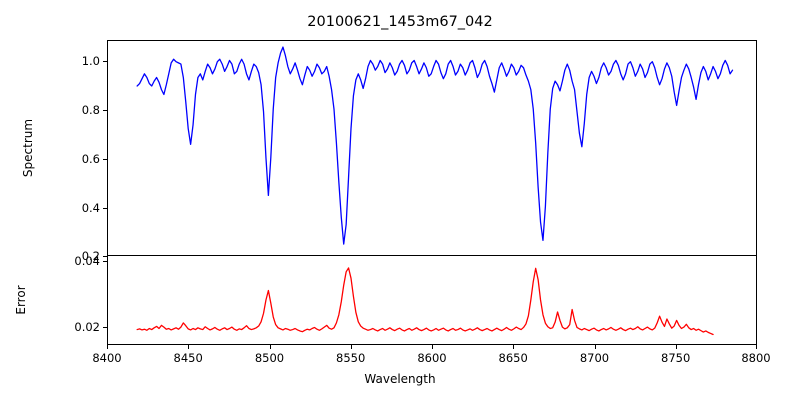 The image size is (800, 400). What do you see at coordinates (90, 159) in the screenshot?
I see `spectrum-ytick-label-2: 0.6` at bounding box center [90, 159].